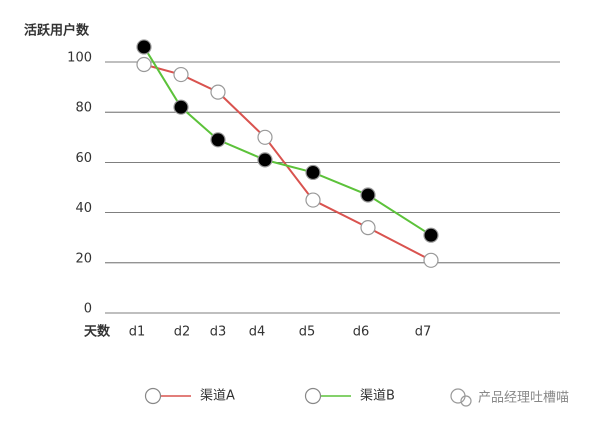  I want to click on legend-label: 渠道B, so click(377, 396).